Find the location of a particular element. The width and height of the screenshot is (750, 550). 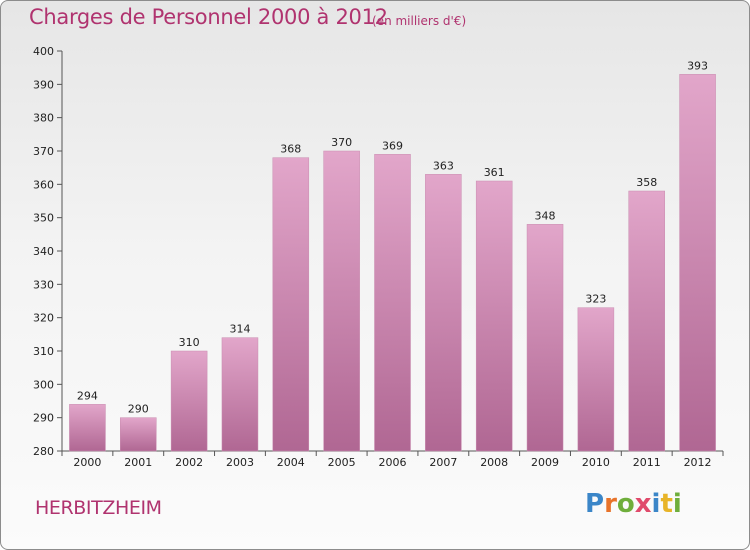

data-label: 348 is located at coordinates (545, 215).